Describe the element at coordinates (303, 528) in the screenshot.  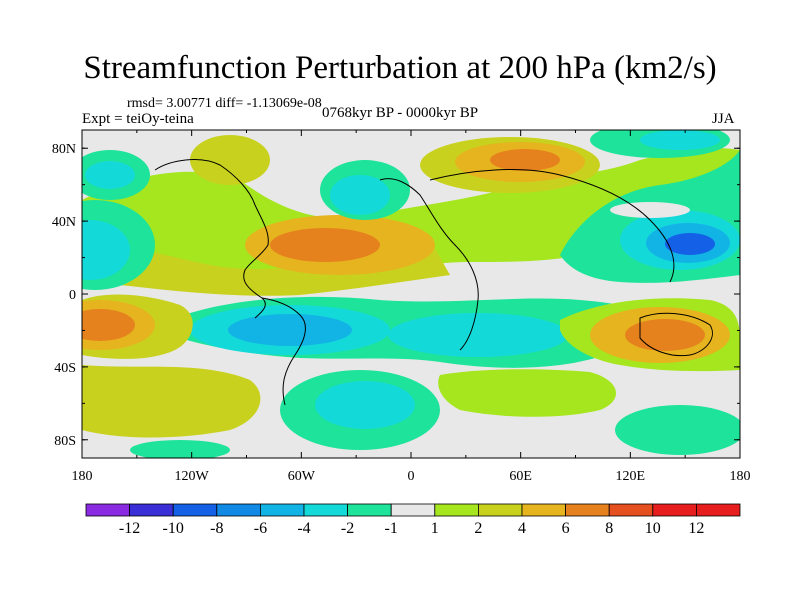
I see `colorbar-label: -4` at that location.